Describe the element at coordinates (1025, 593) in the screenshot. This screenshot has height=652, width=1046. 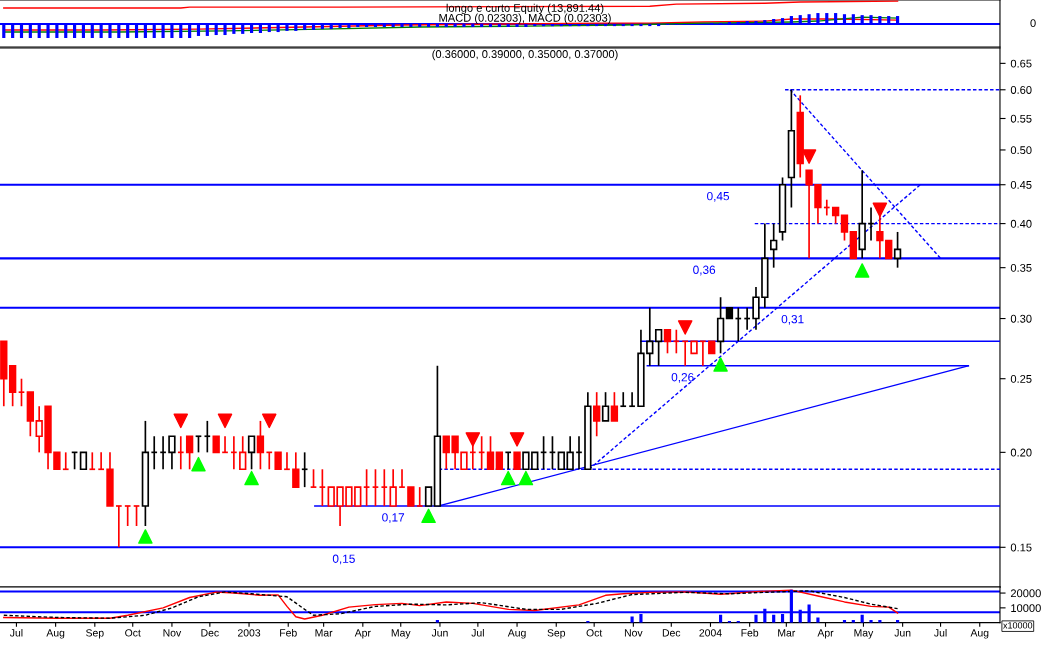
I see `y-tick-label: 20000` at that location.